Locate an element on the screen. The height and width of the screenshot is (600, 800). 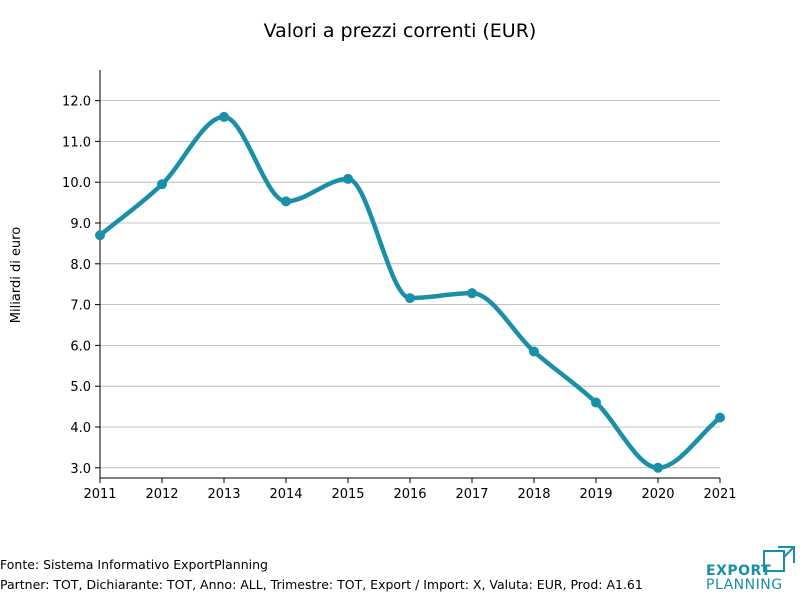
x-tick-label: 2014 is located at coordinates (285, 494).